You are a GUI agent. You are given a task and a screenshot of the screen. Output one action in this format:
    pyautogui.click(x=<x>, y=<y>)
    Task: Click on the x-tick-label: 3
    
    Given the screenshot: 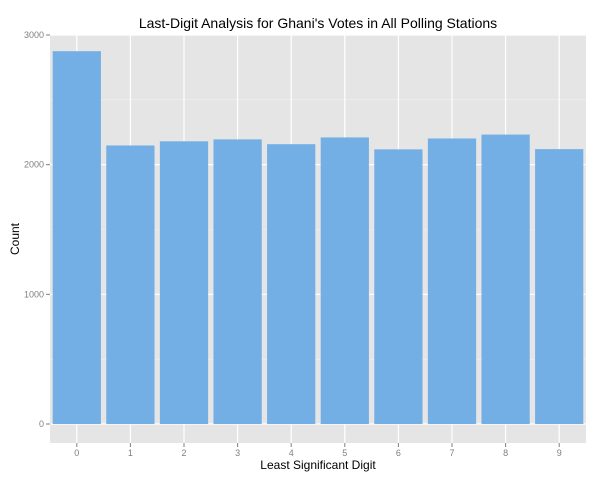 What is the action you would take?
    pyautogui.click(x=237, y=453)
    